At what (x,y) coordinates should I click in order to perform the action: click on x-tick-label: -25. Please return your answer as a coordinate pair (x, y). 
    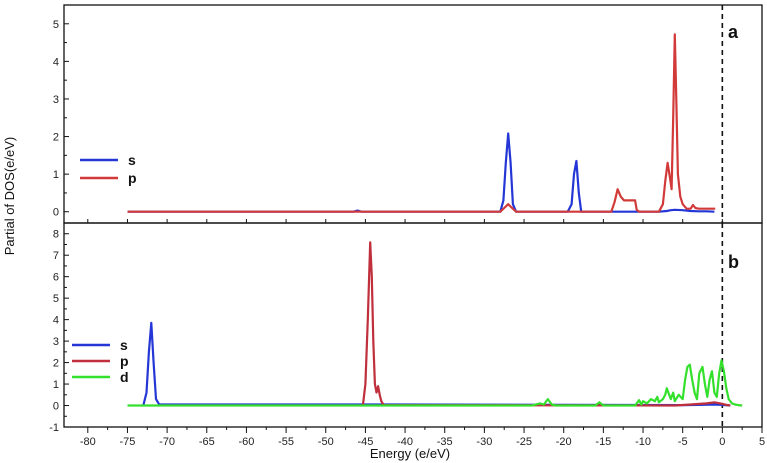
    Looking at the image, I should click on (524, 442).